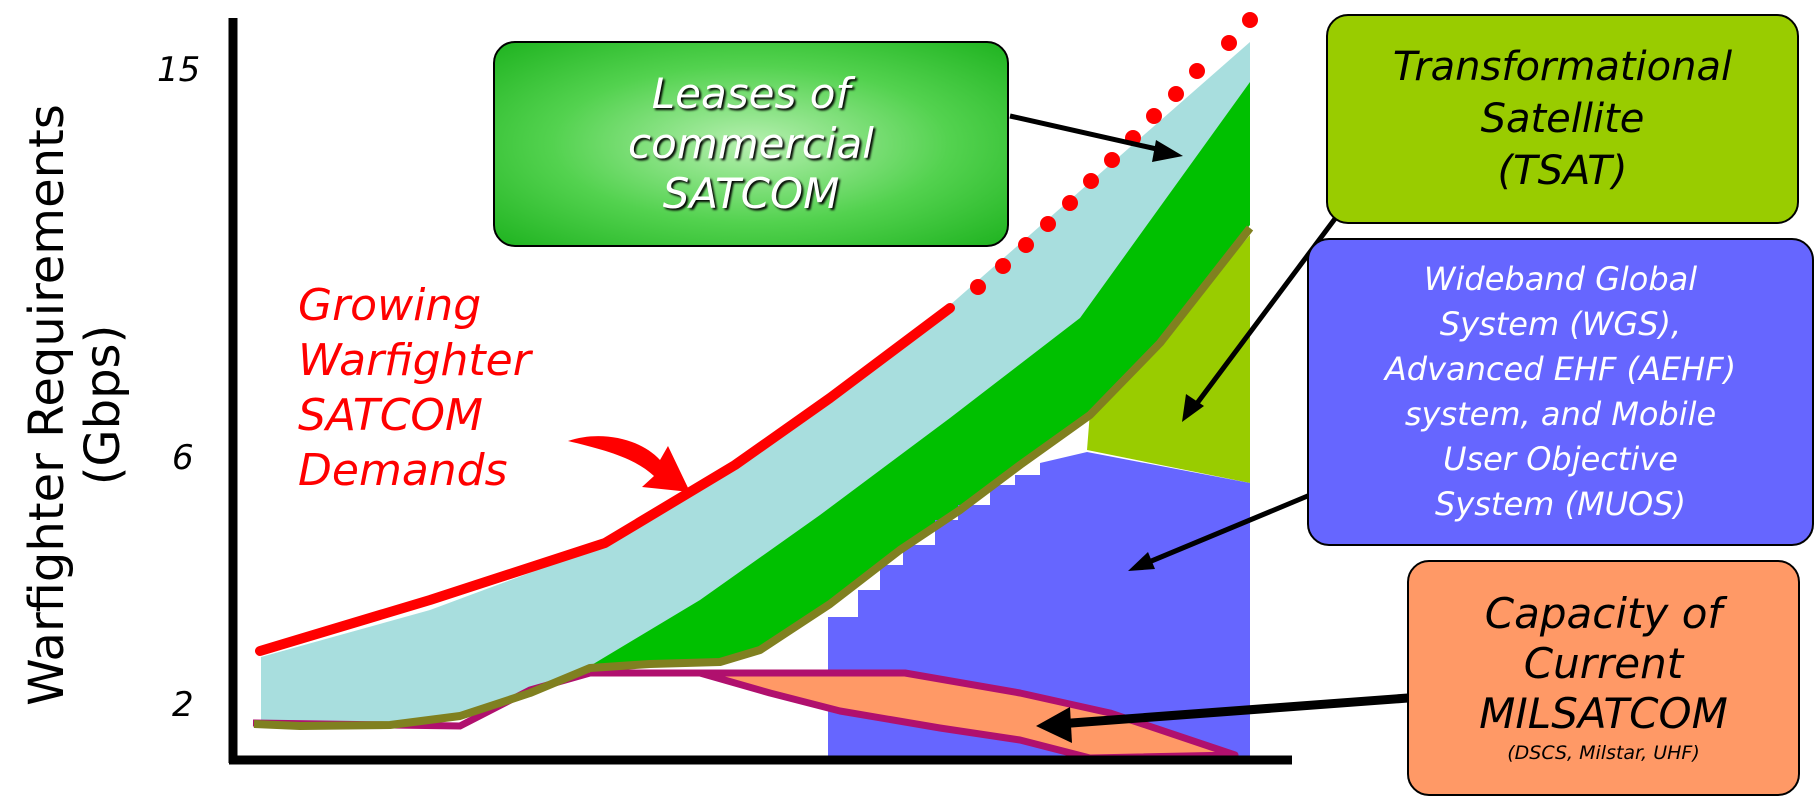 Image resolution: width=1814 pixels, height=801 pixels. Describe the element at coordinates (629, 464) in the screenshot. I see `demand-swoosh-arrow` at that location.